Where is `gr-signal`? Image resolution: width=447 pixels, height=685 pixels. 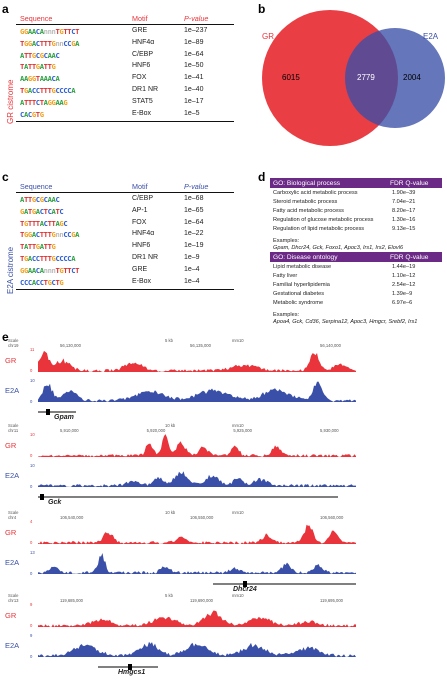
gr-signal is located at coordinates (197, 445).